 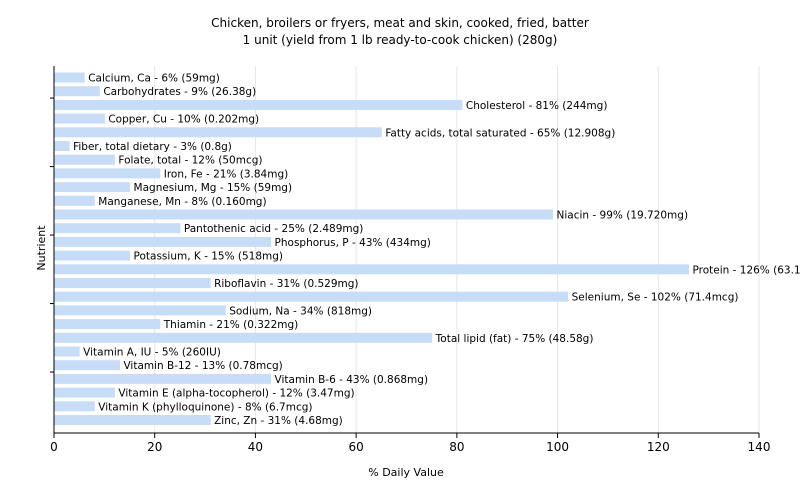 What do you see at coordinates (406, 472) in the screenshot?
I see `x-axis-label: % Daily Value` at bounding box center [406, 472].